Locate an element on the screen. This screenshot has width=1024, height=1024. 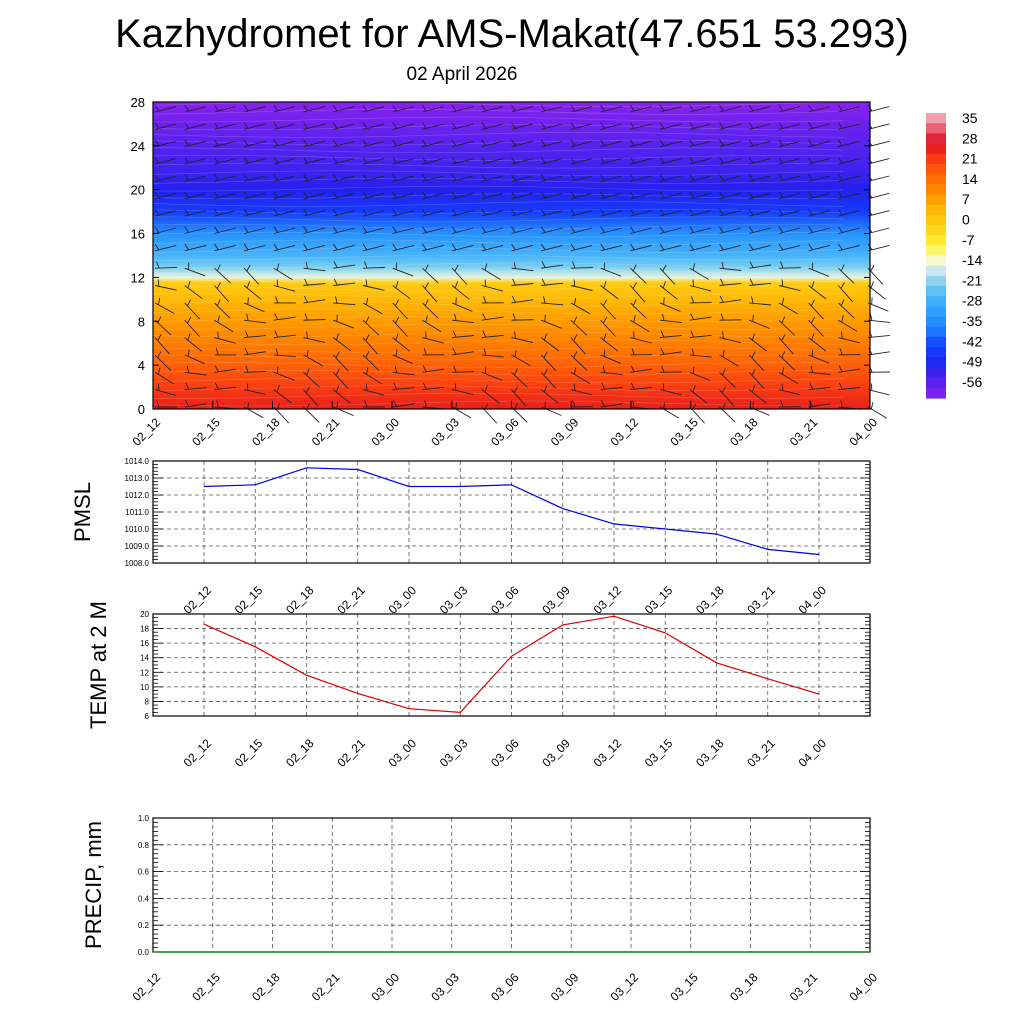
x-tick-label: 03_21 is located at coordinates (761, 600).